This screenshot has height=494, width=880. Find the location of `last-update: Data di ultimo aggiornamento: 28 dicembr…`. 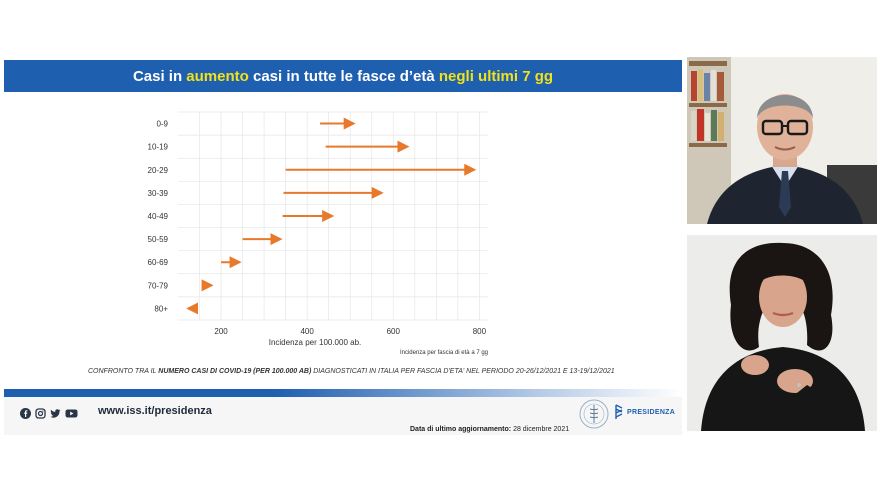

last-update: Data di ultimo aggiornamento: 28 dicembr… is located at coordinates (489, 429).